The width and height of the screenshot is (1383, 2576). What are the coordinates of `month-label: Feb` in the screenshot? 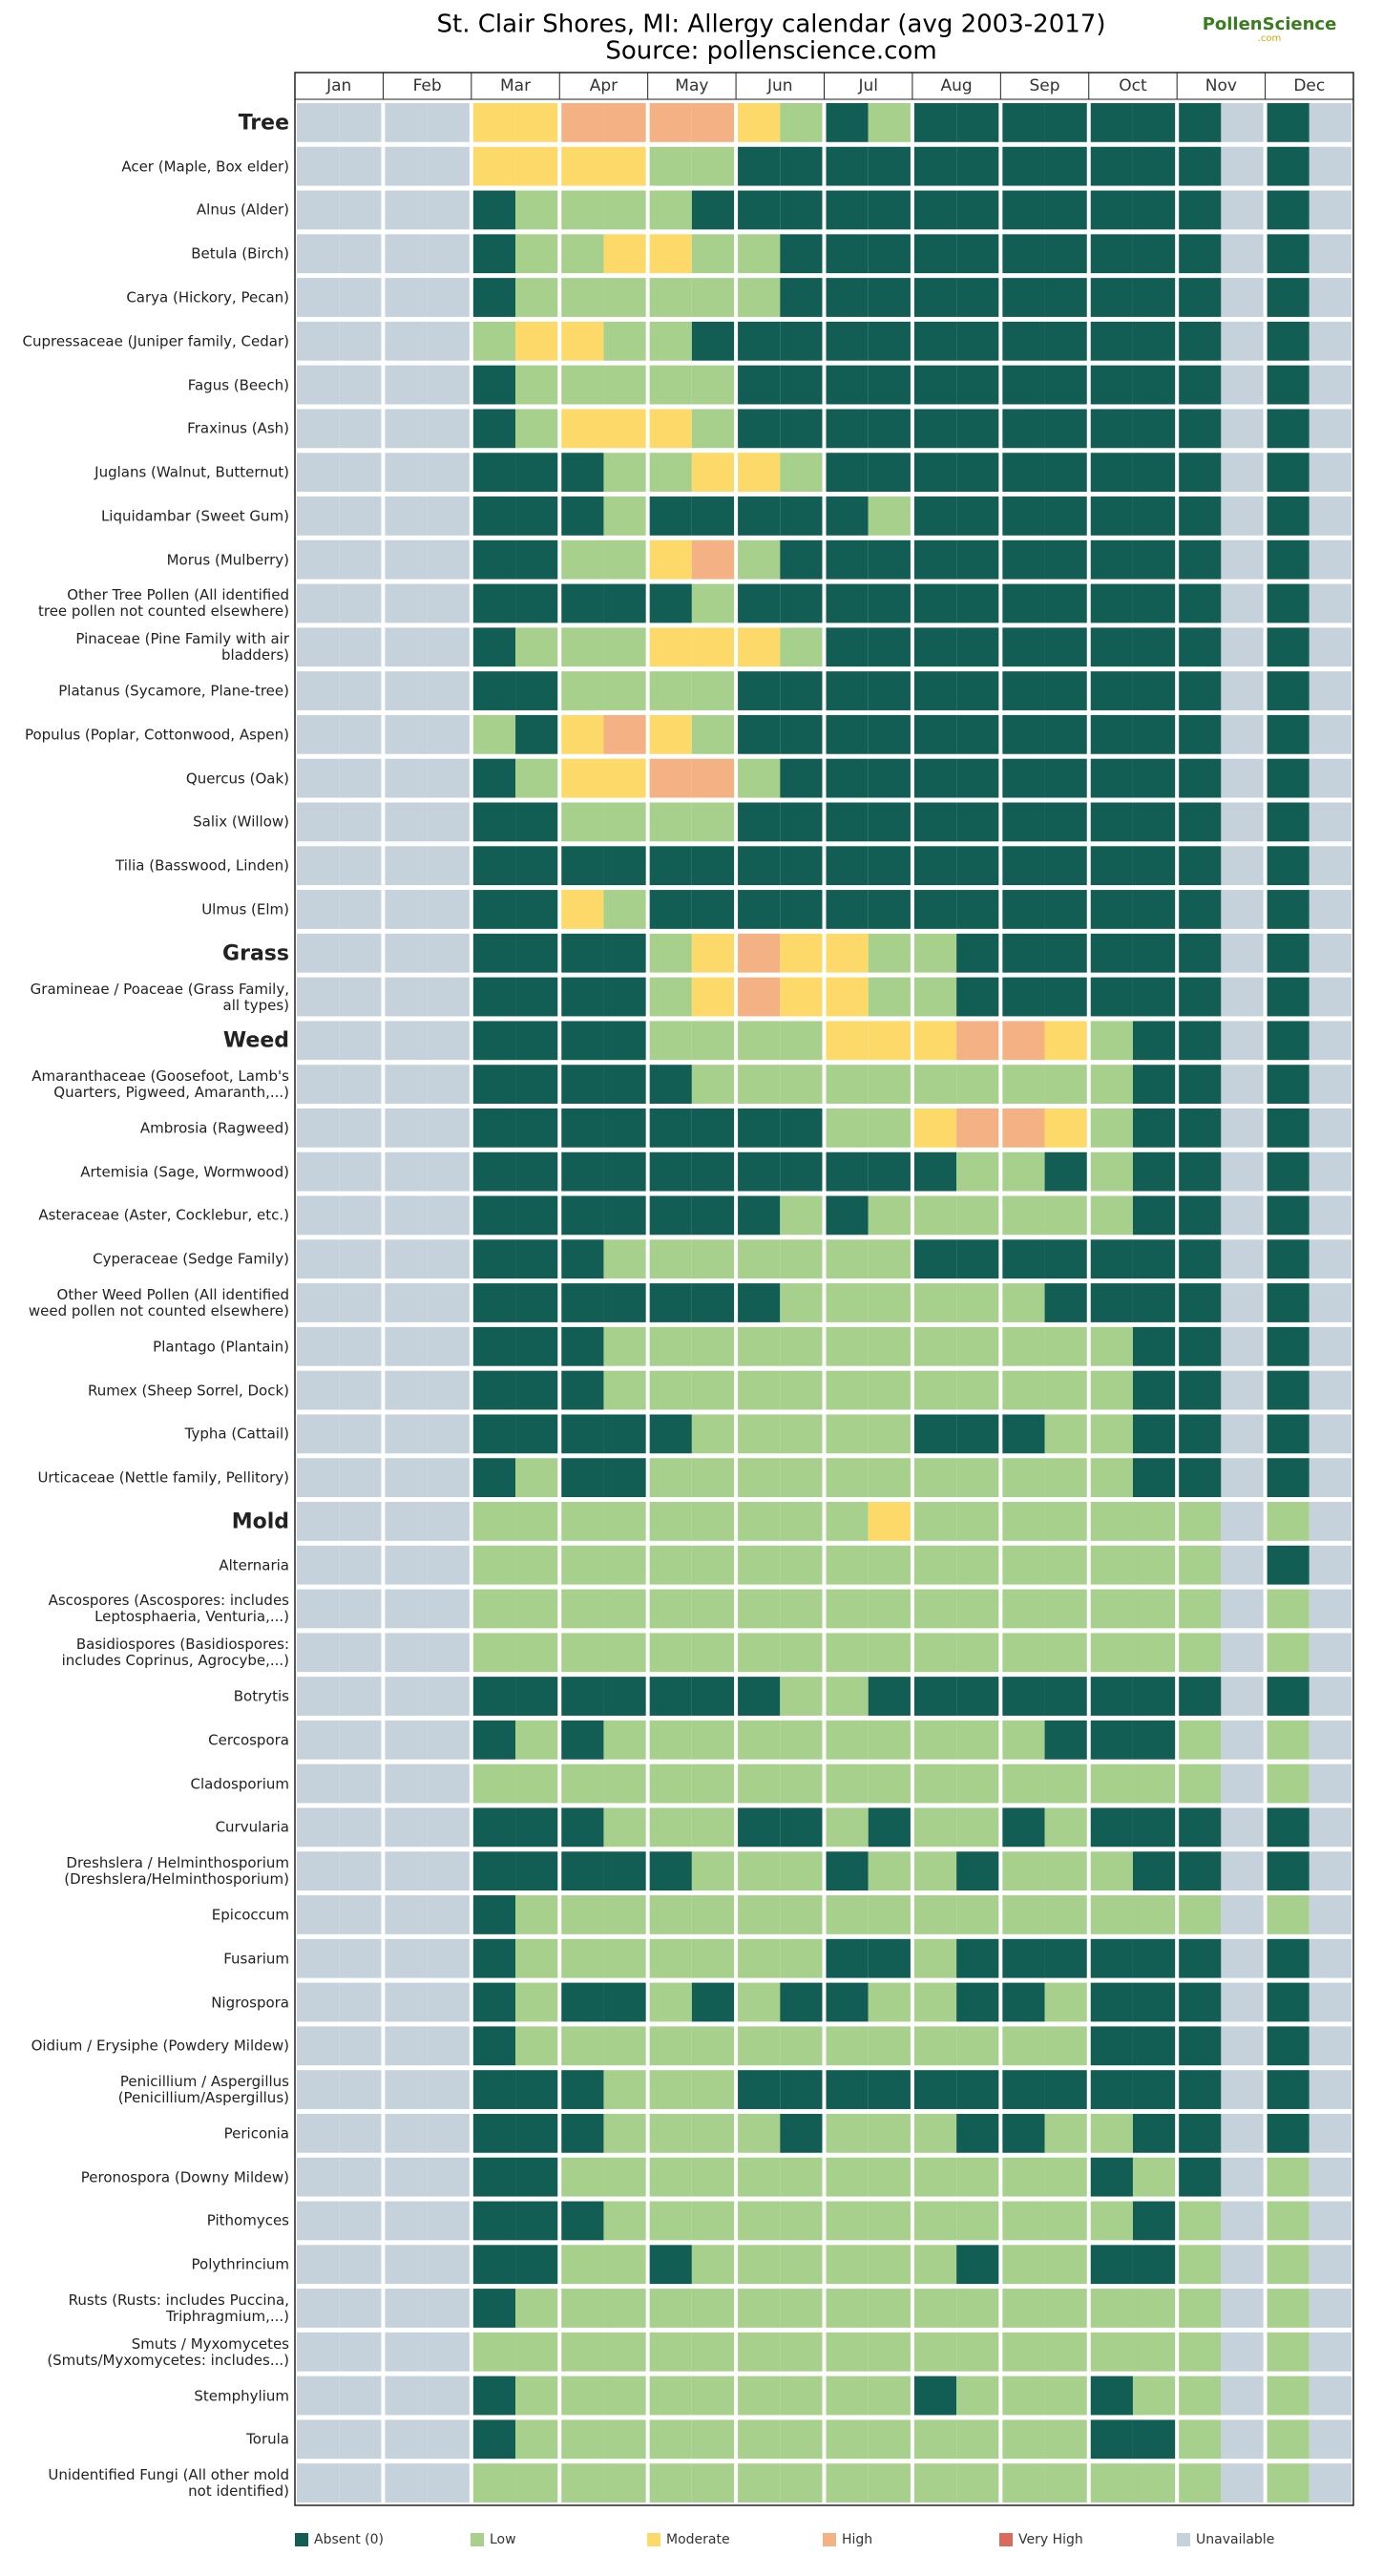 It's located at (427, 85).